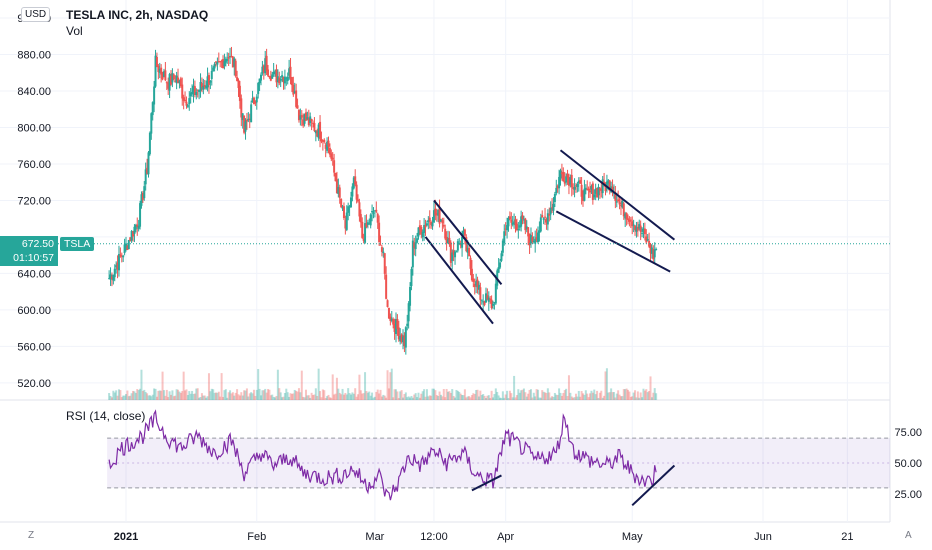  Describe the element at coordinates (37, 244) in the screenshot. I see `last-price-value: 672.50` at that location.